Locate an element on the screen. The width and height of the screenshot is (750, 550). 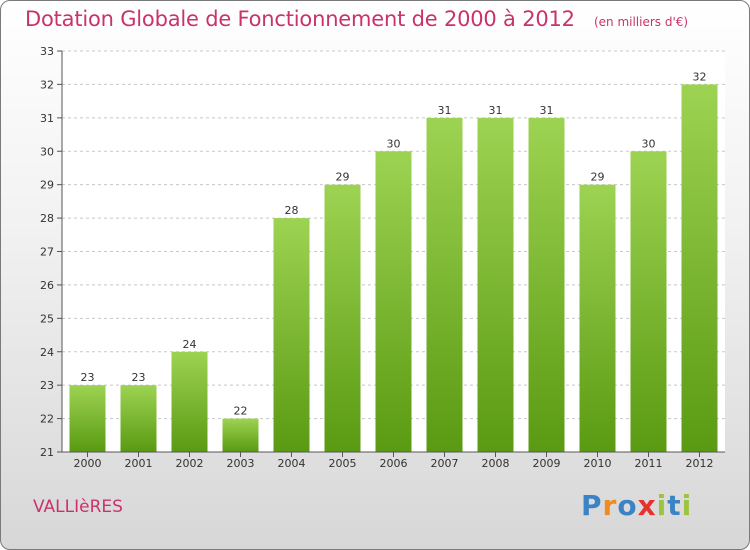
data-label-2004: 28 is located at coordinates (292, 210).